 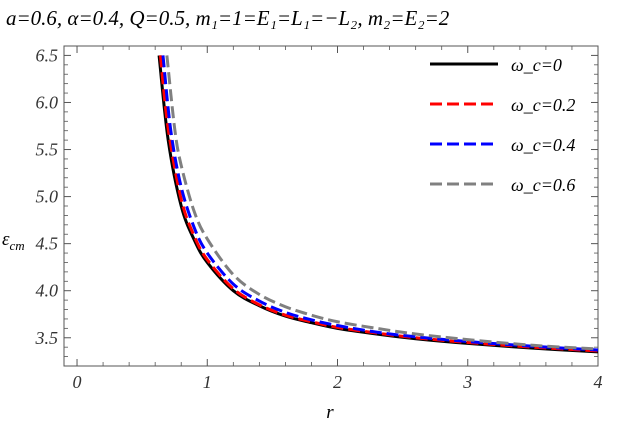 What do you see at coordinates (598, 382) in the screenshot?
I see `x-tick-label: 4` at bounding box center [598, 382].